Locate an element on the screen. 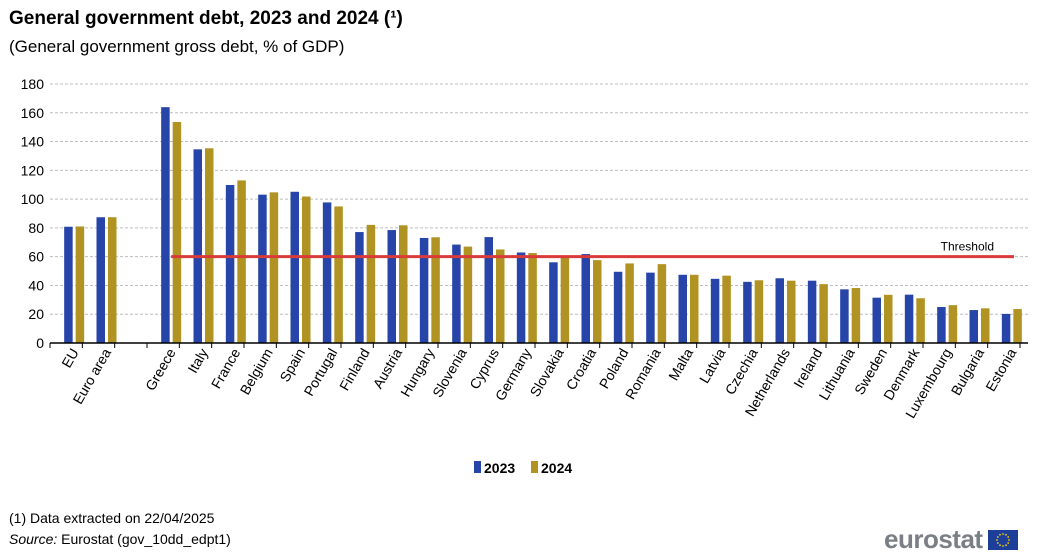 Image resolution: width=1044 pixels, height=555 pixels. bar-2023-euro-area is located at coordinates (100, 280).